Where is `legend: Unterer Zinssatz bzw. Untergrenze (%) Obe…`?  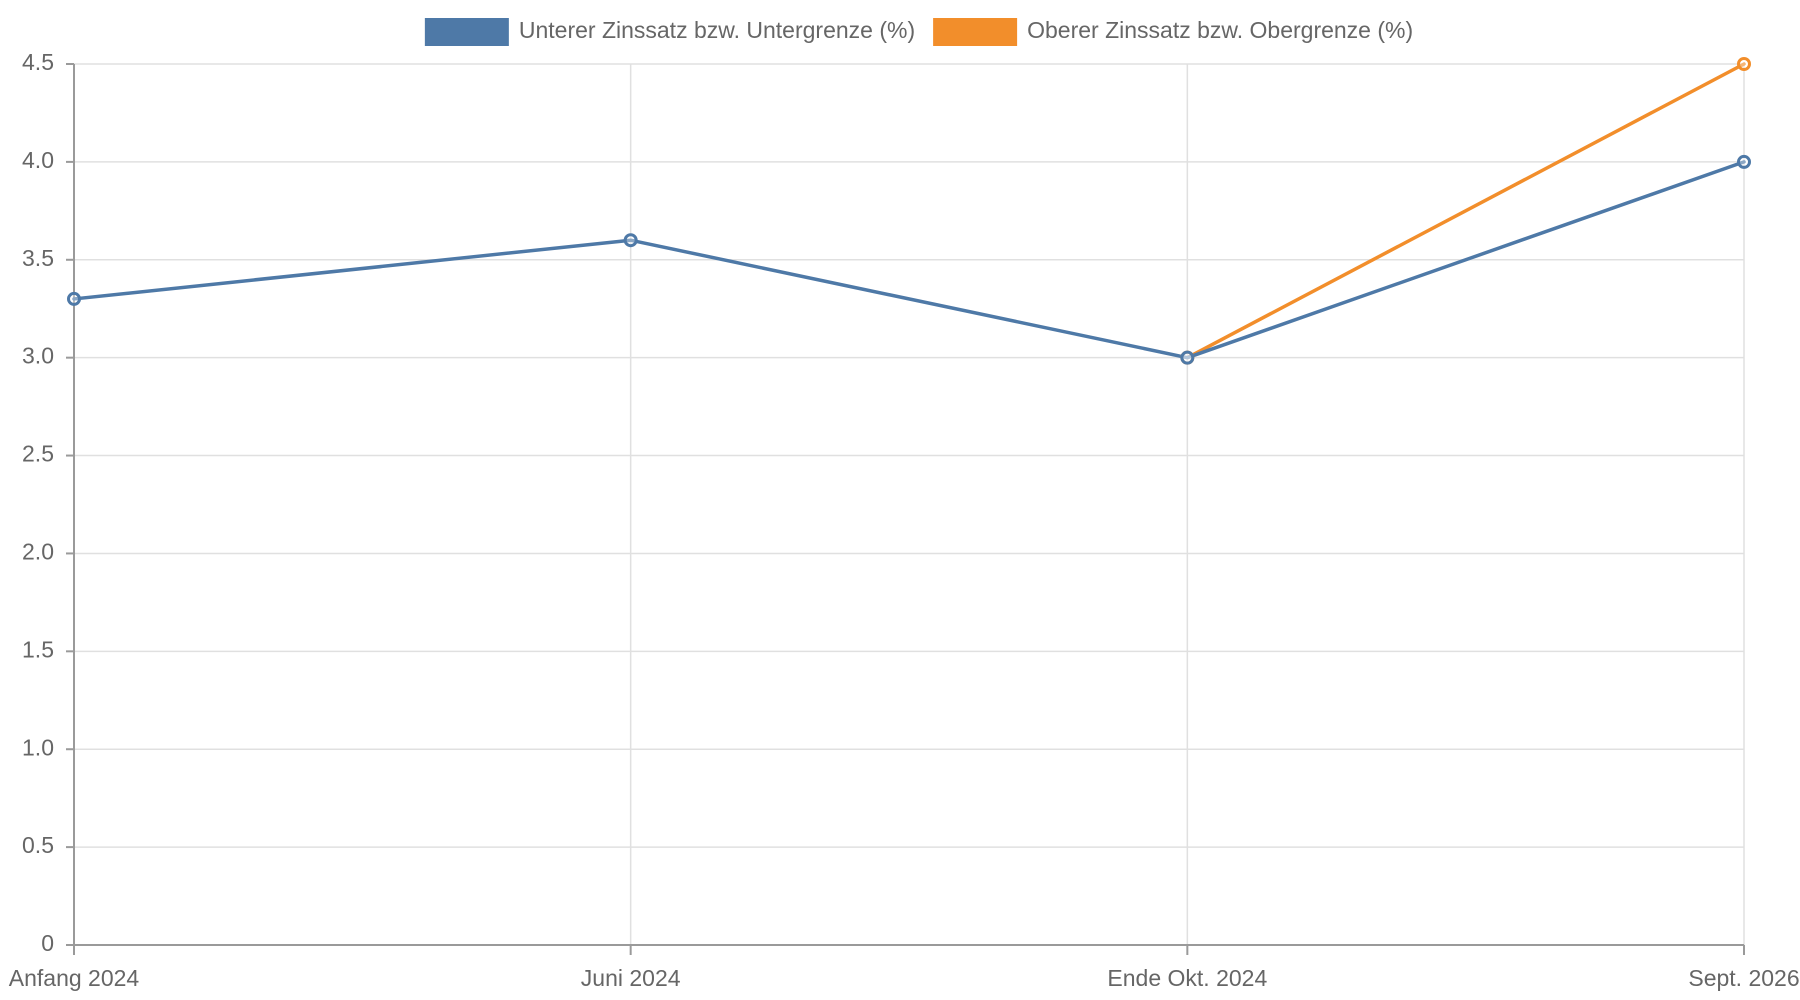 legend: Unterer Zinssatz bzw. Untergrenze (%) Obe… is located at coordinates (918, 31).